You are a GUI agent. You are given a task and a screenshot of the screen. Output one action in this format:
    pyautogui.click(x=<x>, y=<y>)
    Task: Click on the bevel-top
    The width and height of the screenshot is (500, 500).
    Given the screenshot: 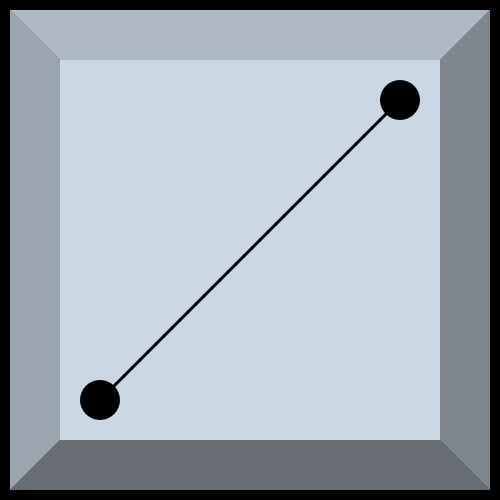 What is the action you would take?
    pyautogui.click(x=250, y=35)
    